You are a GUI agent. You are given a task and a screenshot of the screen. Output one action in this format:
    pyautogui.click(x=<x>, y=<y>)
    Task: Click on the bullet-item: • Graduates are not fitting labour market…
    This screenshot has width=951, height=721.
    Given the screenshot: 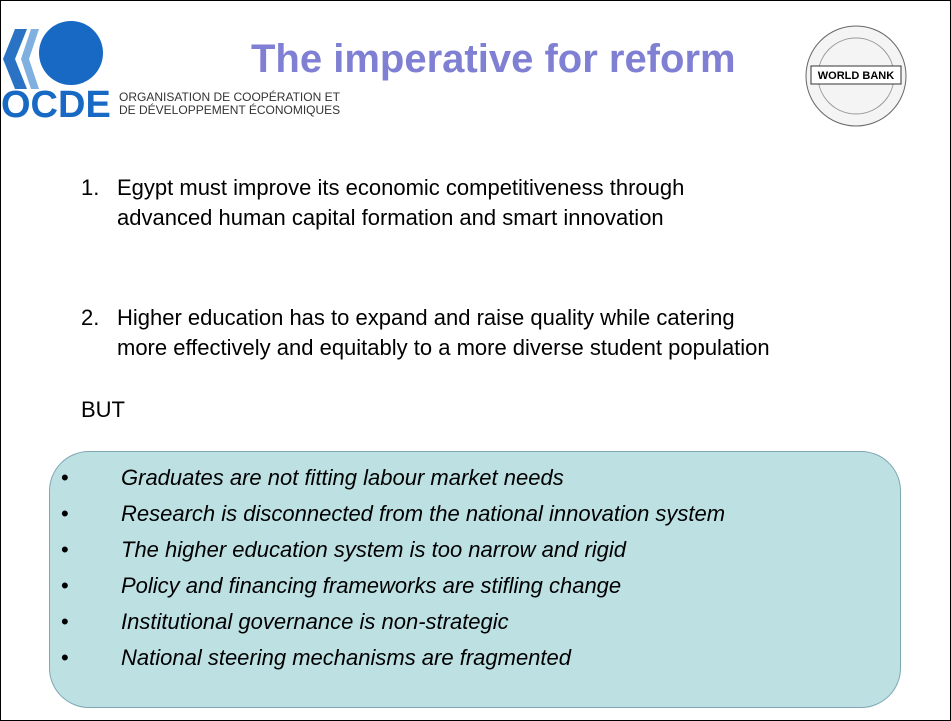 What is the action you would take?
    pyautogui.click(x=476, y=480)
    